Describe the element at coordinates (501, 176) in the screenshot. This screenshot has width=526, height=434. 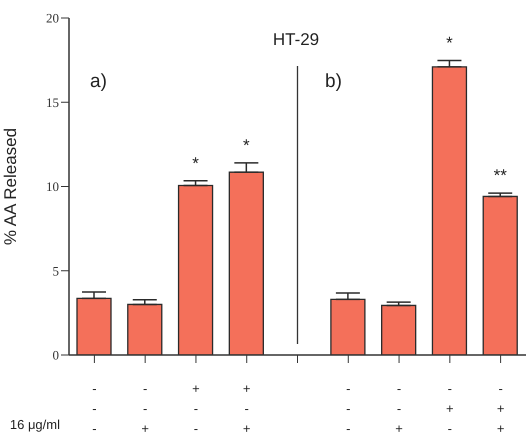
I see `data-label: **` at that location.